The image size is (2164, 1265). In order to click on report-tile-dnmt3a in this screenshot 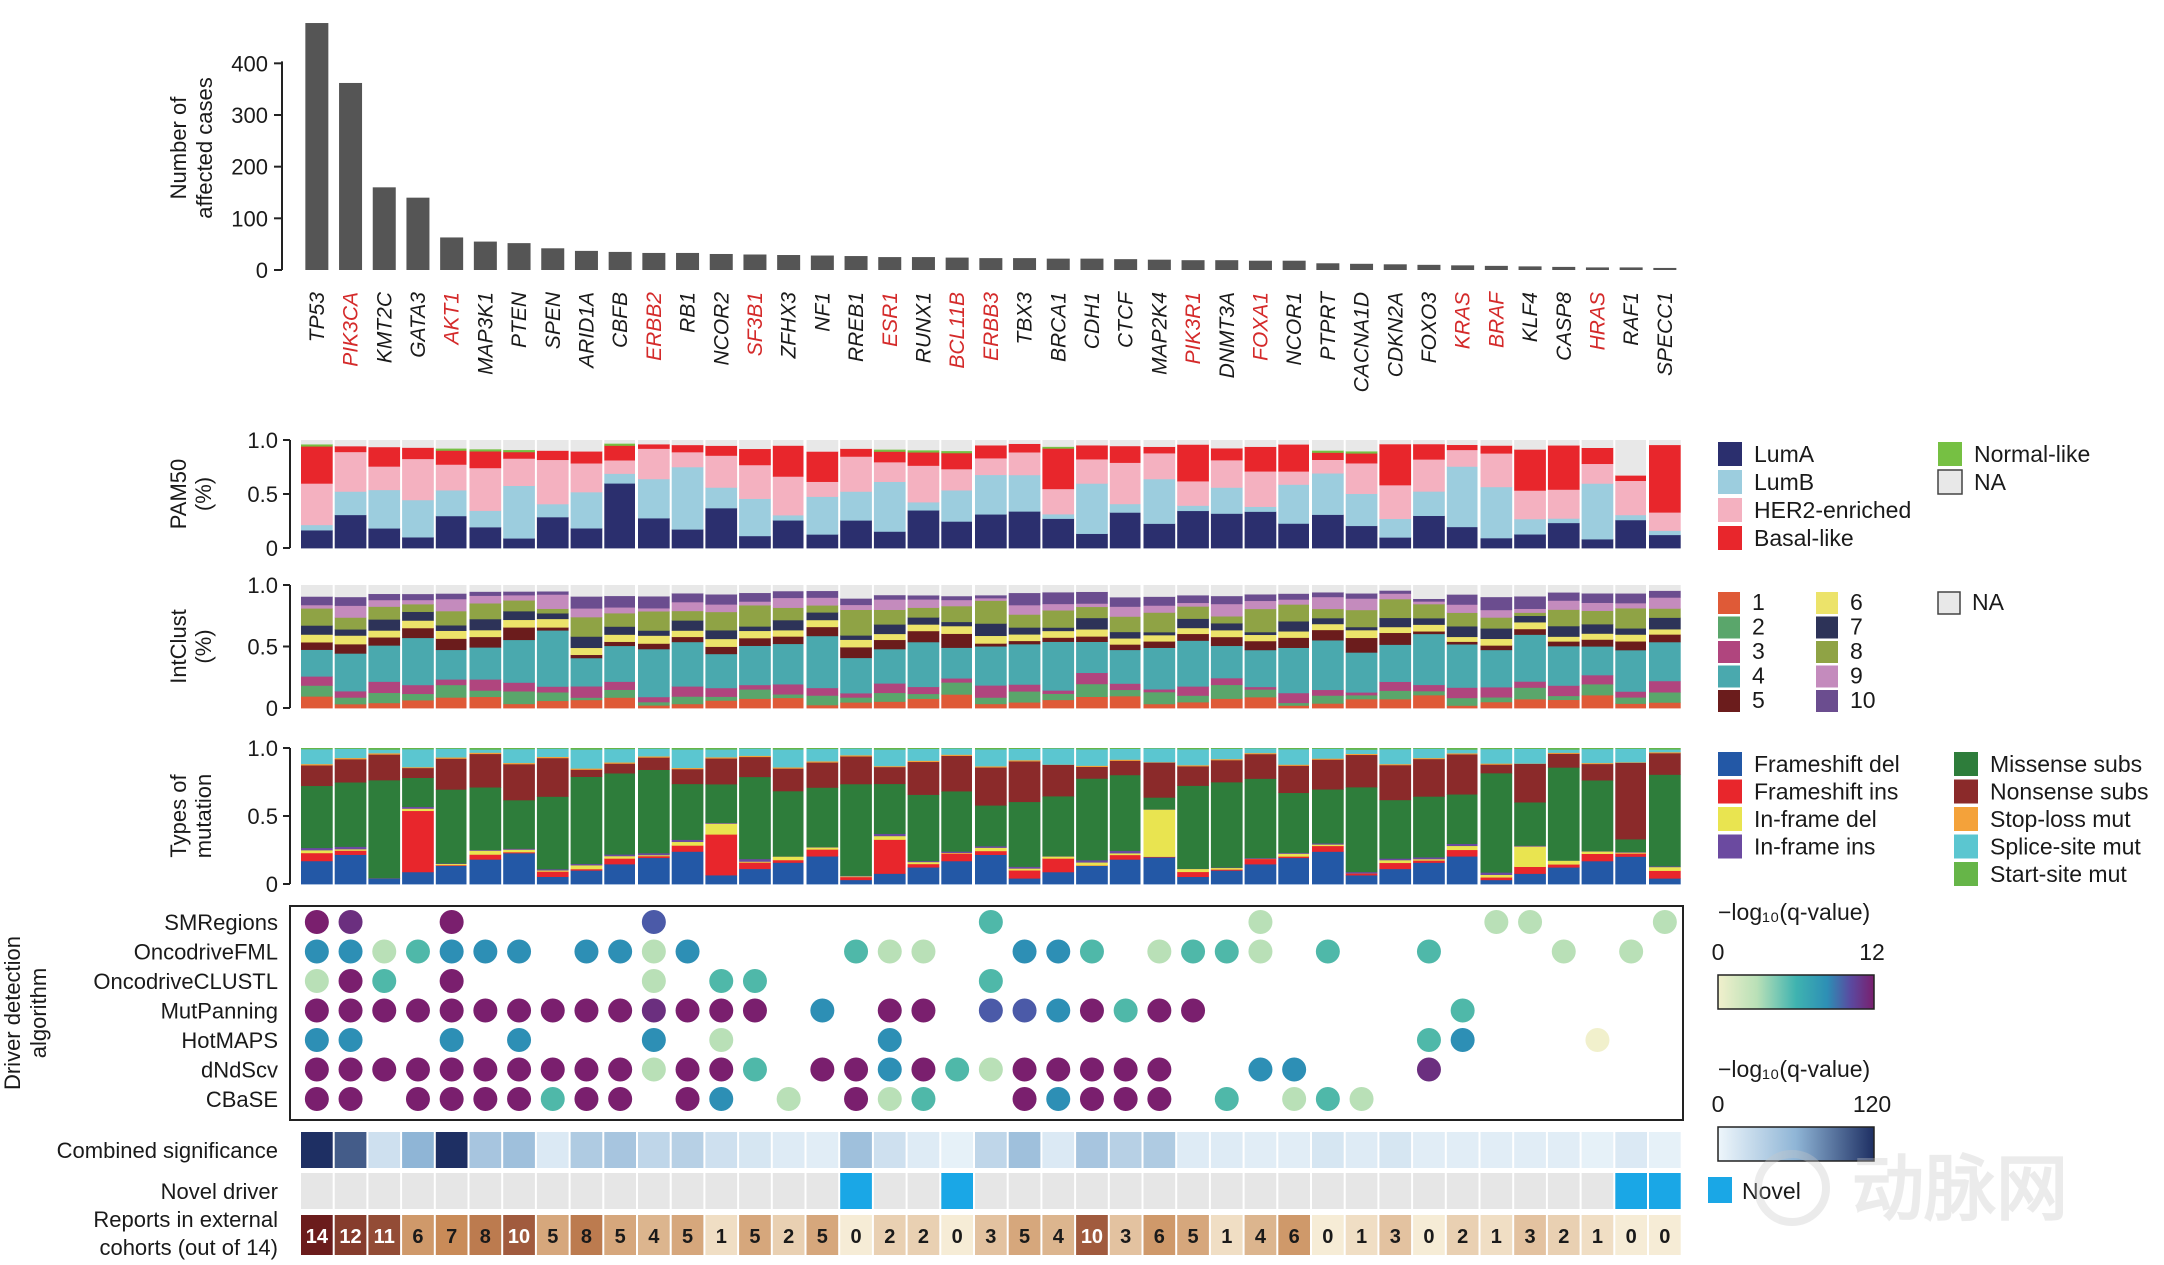, I will do `click(1226, 1235)`.